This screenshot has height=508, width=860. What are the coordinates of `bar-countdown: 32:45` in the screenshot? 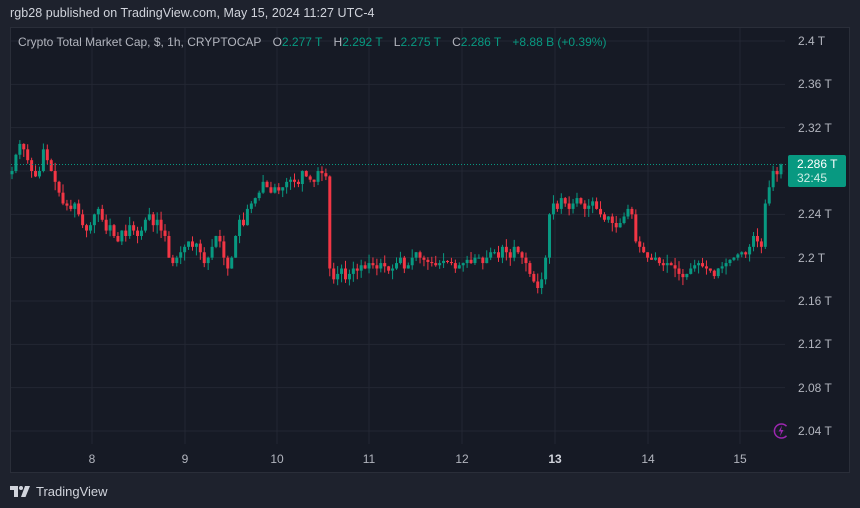 It's located at (812, 178).